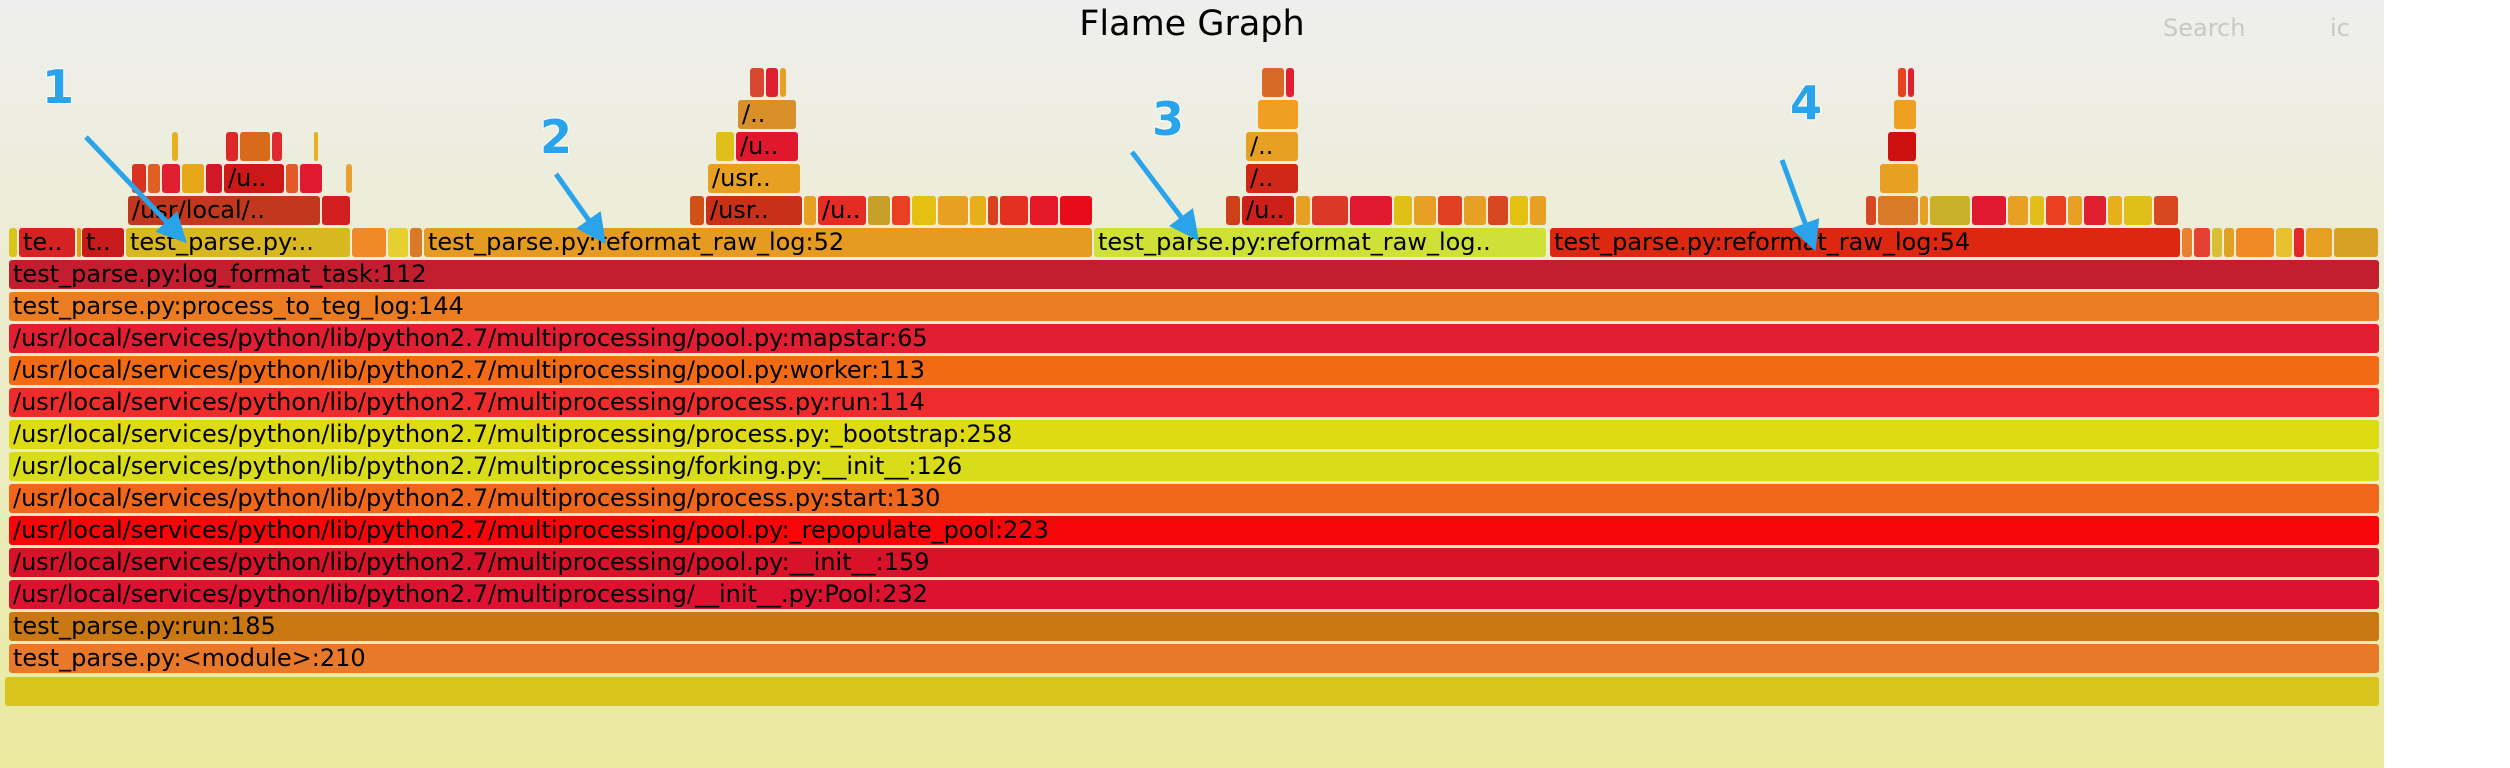  What do you see at coordinates (842, 210) in the screenshot?
I see `upper-frame-u-2: /u..` at bounding box center [842, 210].